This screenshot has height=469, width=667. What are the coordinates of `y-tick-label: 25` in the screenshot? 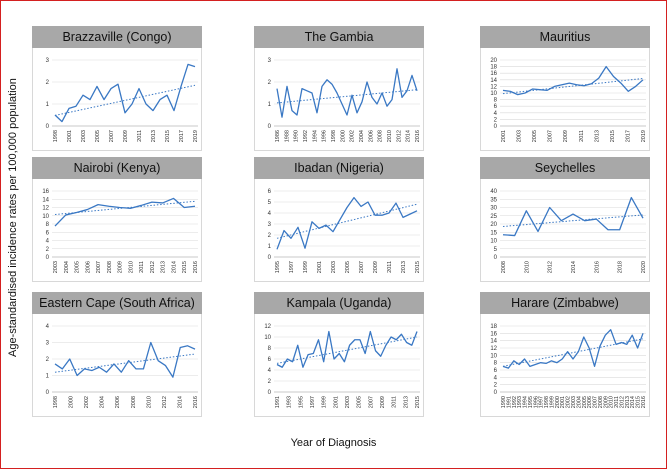 It's located at (493, 217).